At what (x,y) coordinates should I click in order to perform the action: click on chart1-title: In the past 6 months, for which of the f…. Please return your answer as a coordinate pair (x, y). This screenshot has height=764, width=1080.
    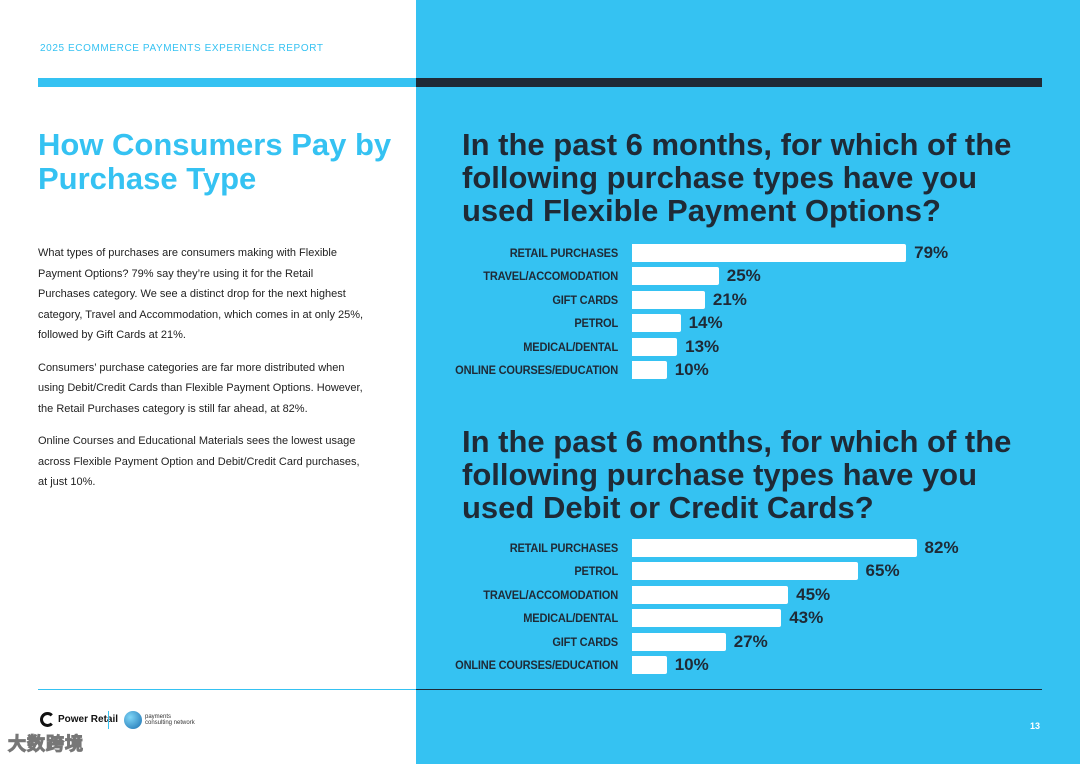
    Looking at the image, I should click on (737, 177).